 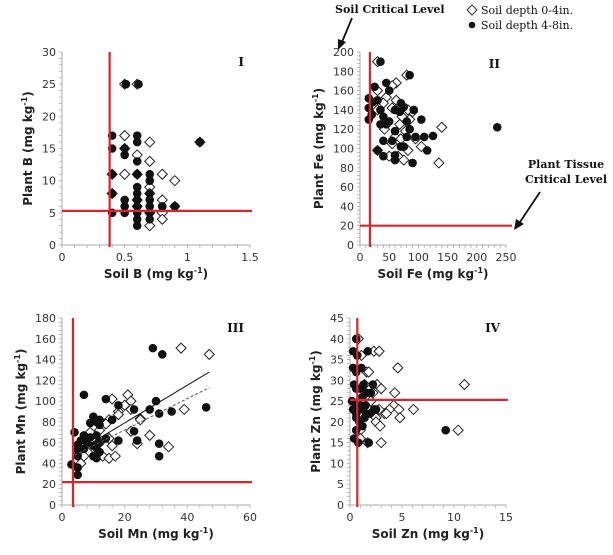 I want to click on x-tick-label: 1, so click(x=187, y=257).